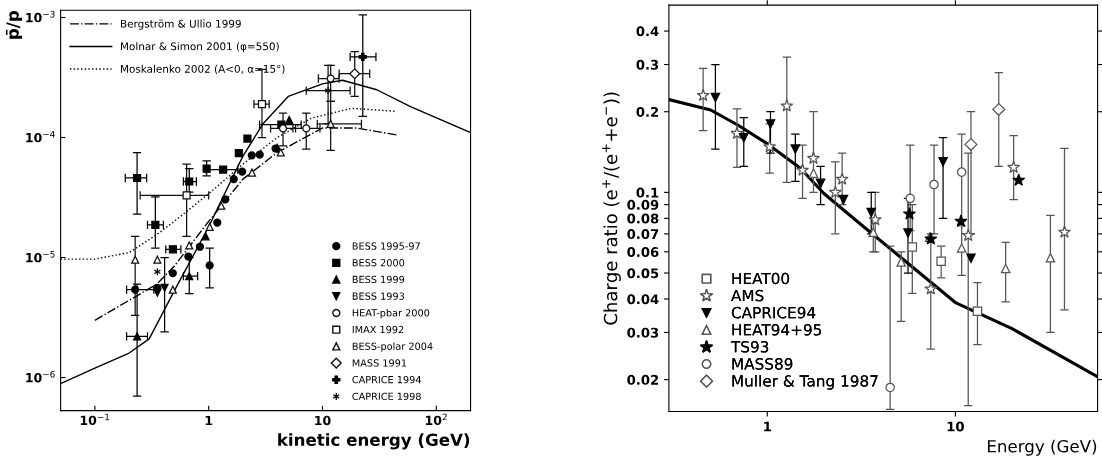 Image resolution: width=1102 pixels, height=464 pixels. I want to click on y-tick-label: 10$^{−5}$, so click(40, 257).